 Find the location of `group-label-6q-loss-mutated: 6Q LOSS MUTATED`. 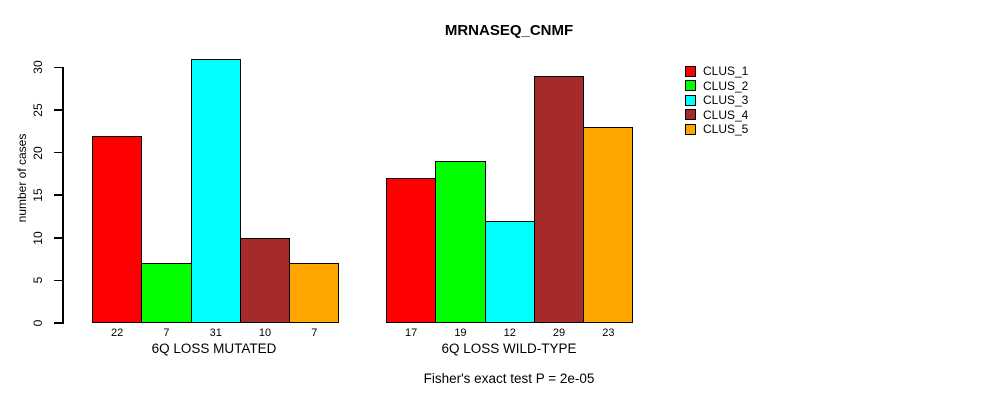

group-label-6q-loss-mutated: 6Q LOSS MUTATED is located at coordinates (214, 348).